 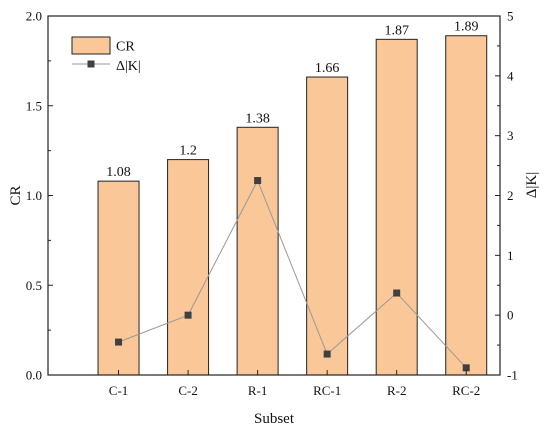 I want to click on legend: CR Δ|K|, so click(x=106, y=55).